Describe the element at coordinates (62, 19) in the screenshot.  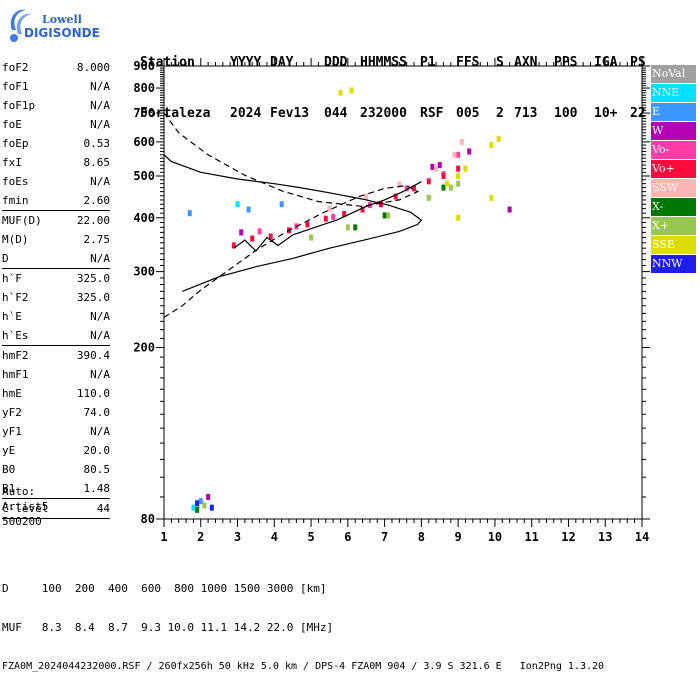
I see `logo-line1: Lowell` at that location.